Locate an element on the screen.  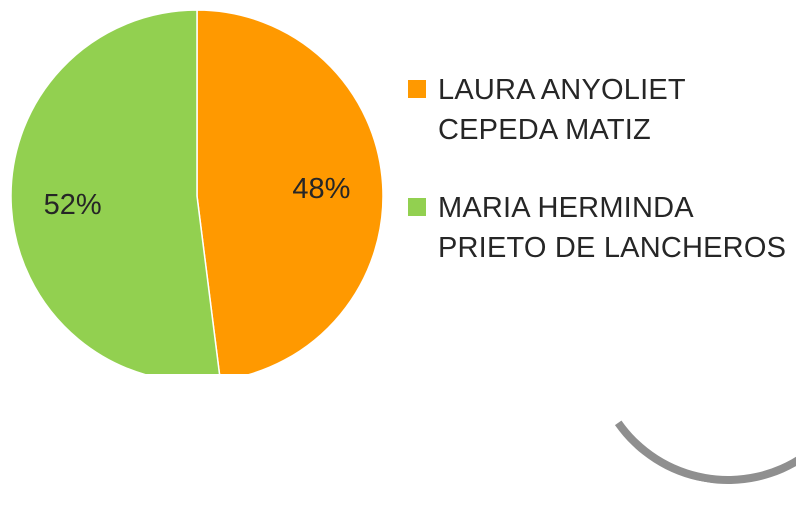
legend-item-laura: LAURA ANYOLIET CEPEDA MATIZ is located at coordinates (598, 110).